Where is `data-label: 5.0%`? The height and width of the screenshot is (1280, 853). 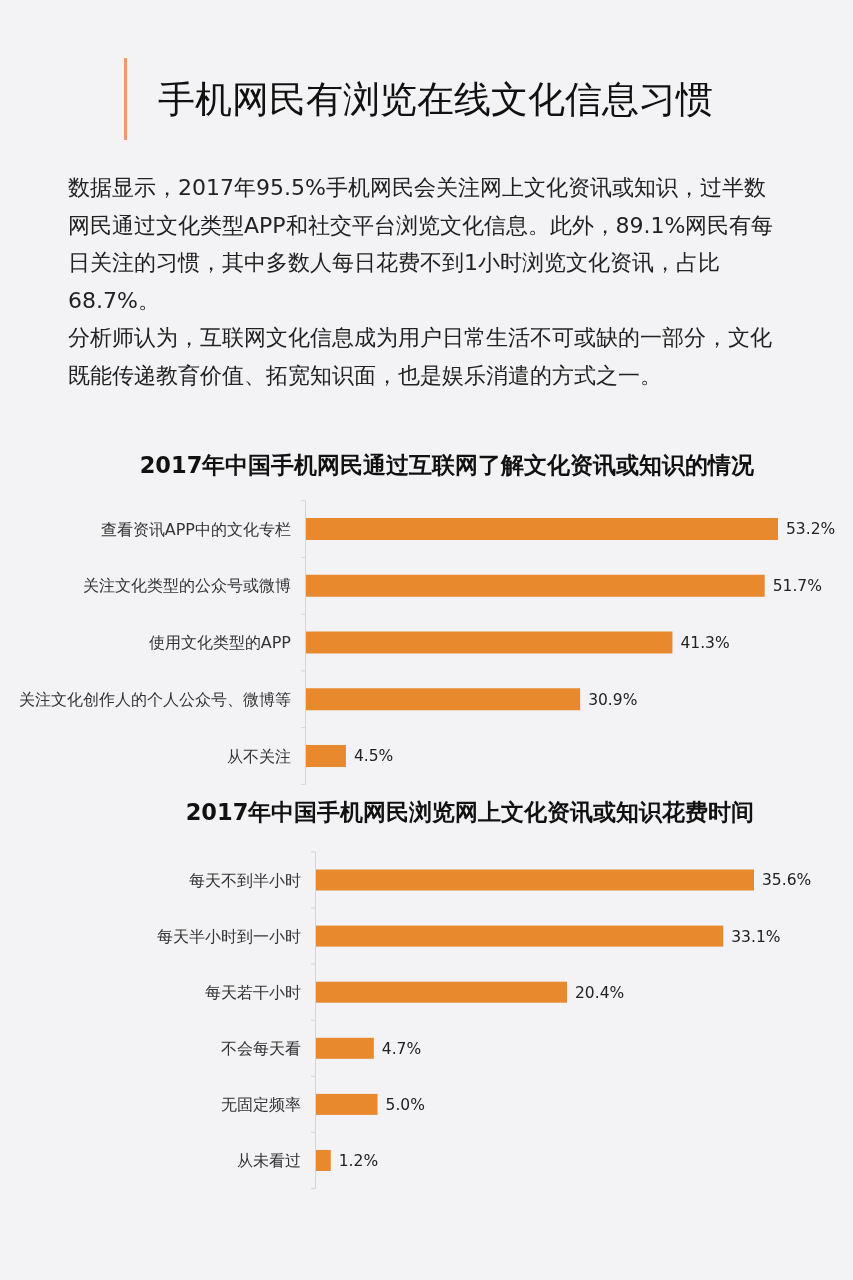 data-label: 5.0% is located at coordinates (405, 1104).